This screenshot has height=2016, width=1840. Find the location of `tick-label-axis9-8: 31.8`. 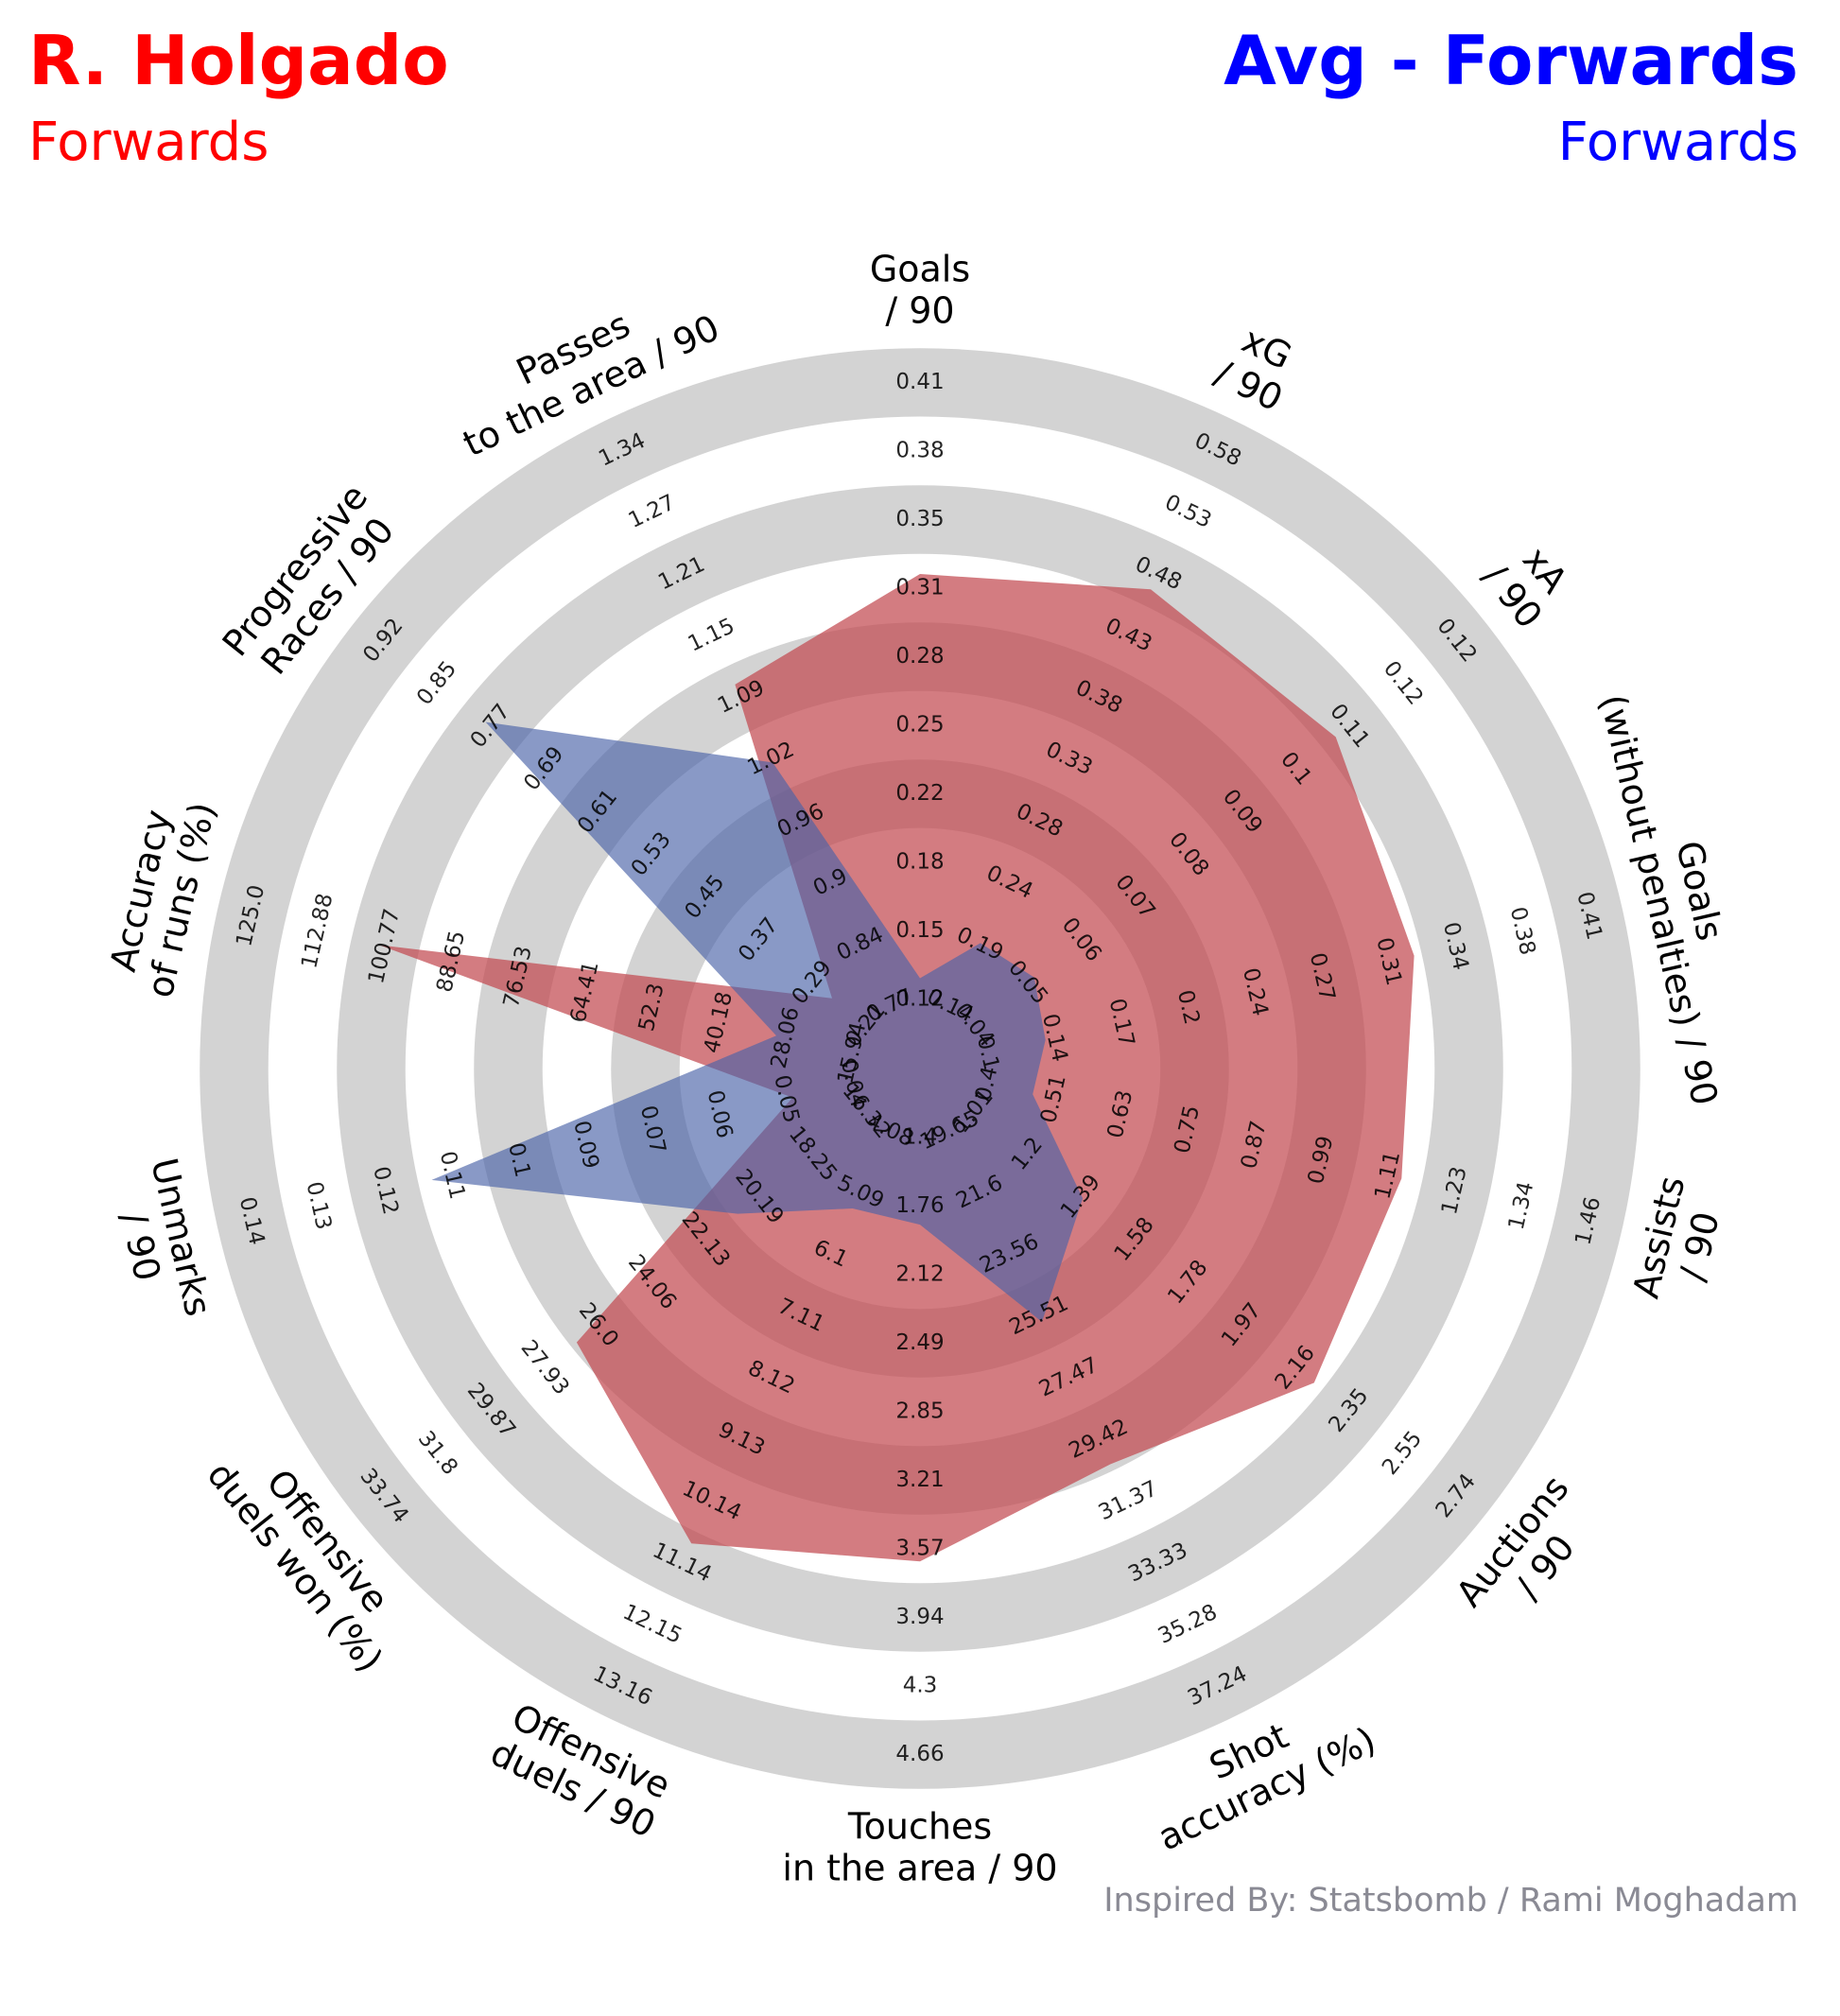

tick-label-axis9-8: 31.8 is located at coordinates (437, 1454).